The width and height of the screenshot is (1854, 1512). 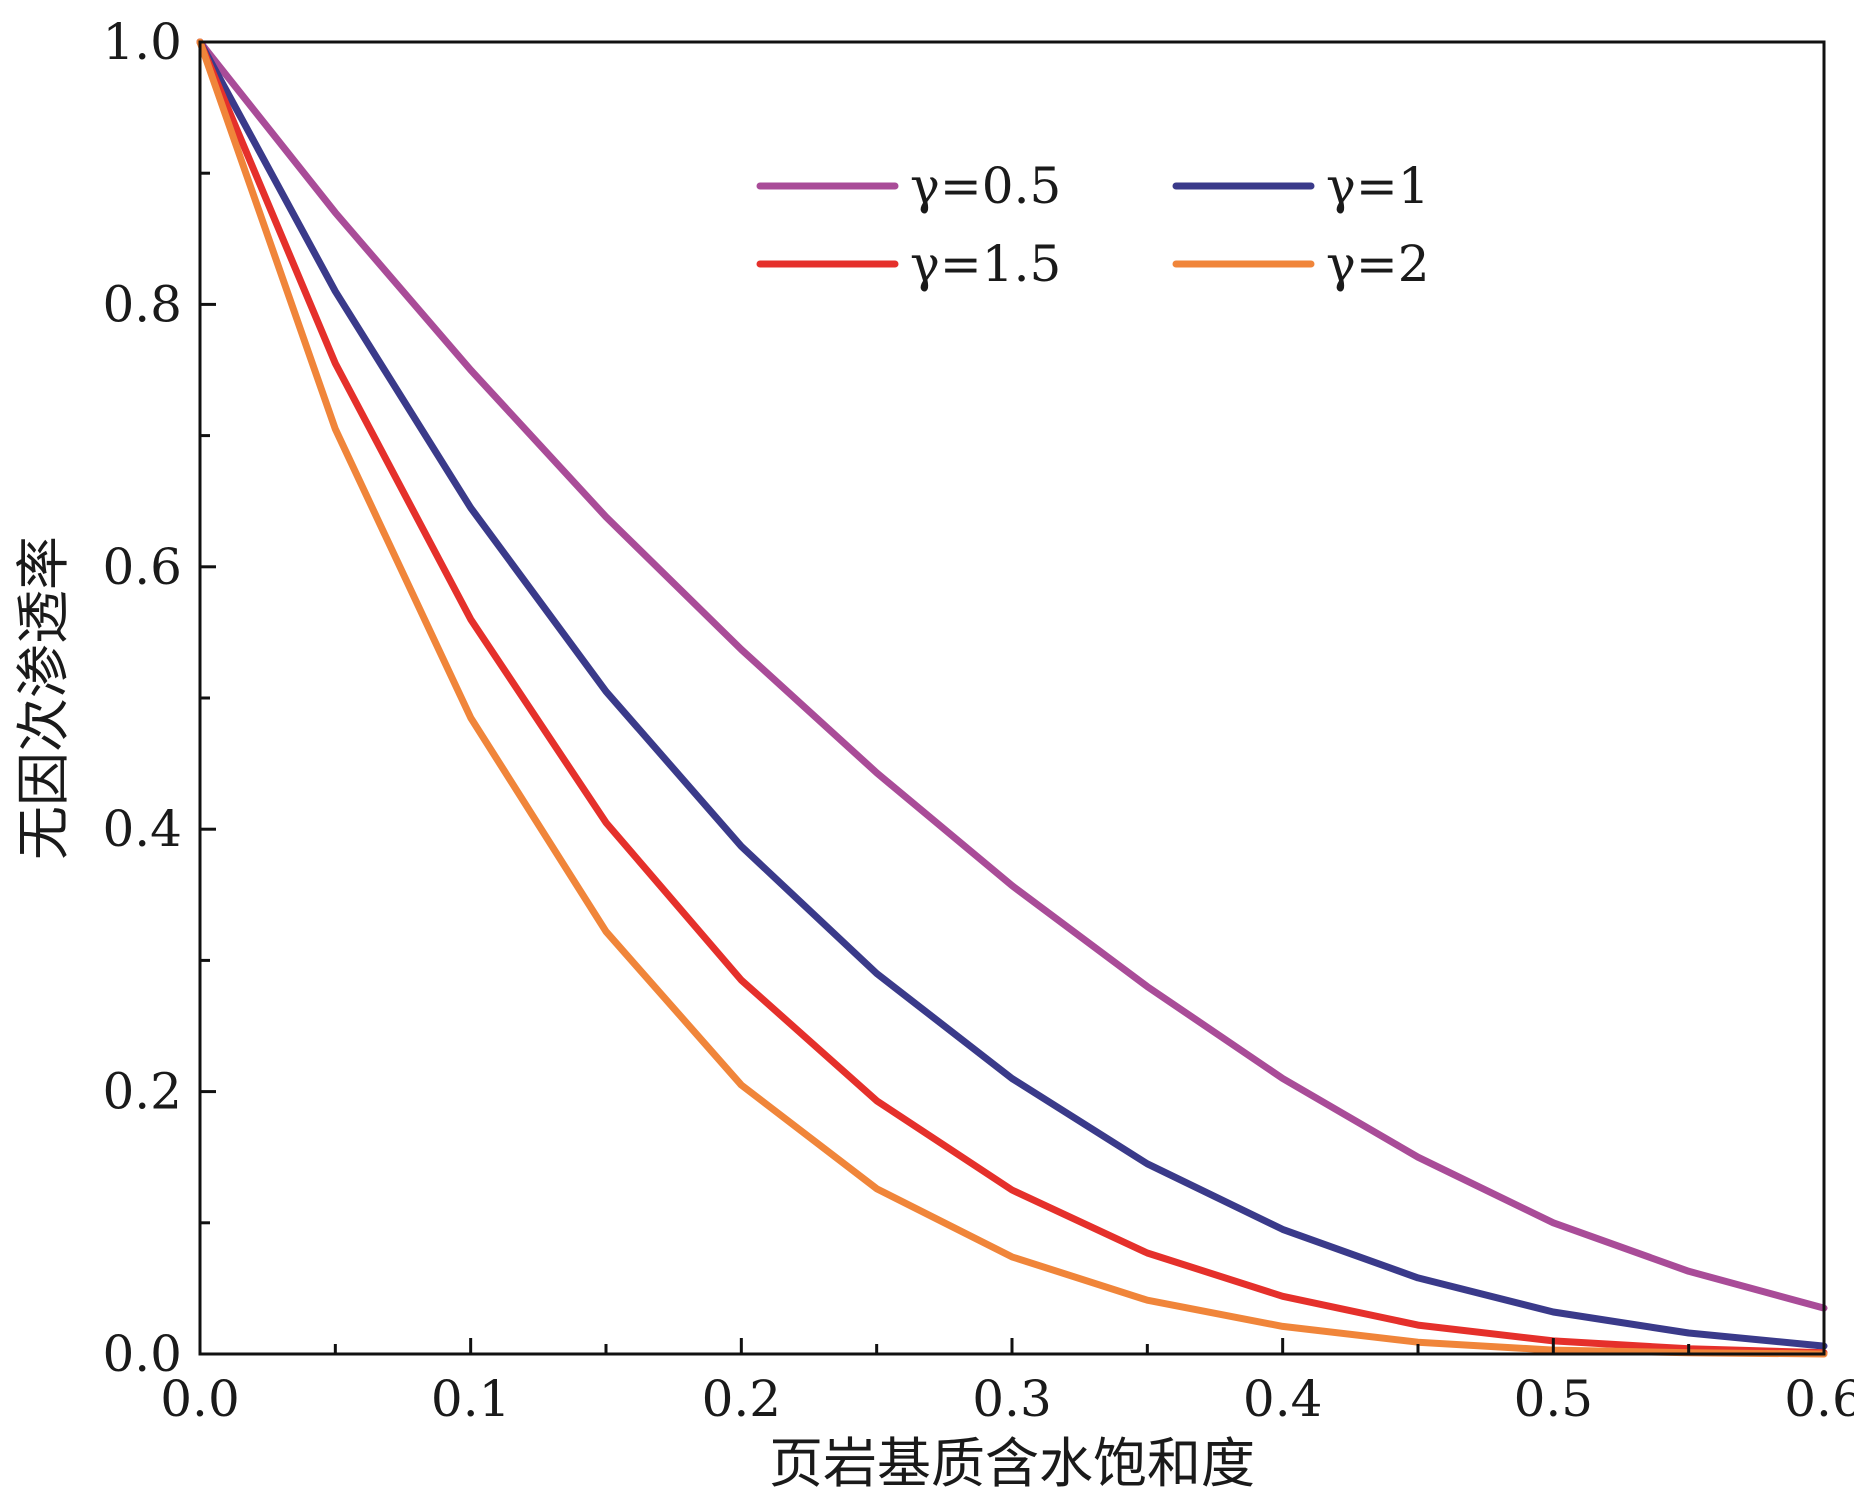 I want to click on y-tick-label: 0.2, so click(x=142, y=1092).